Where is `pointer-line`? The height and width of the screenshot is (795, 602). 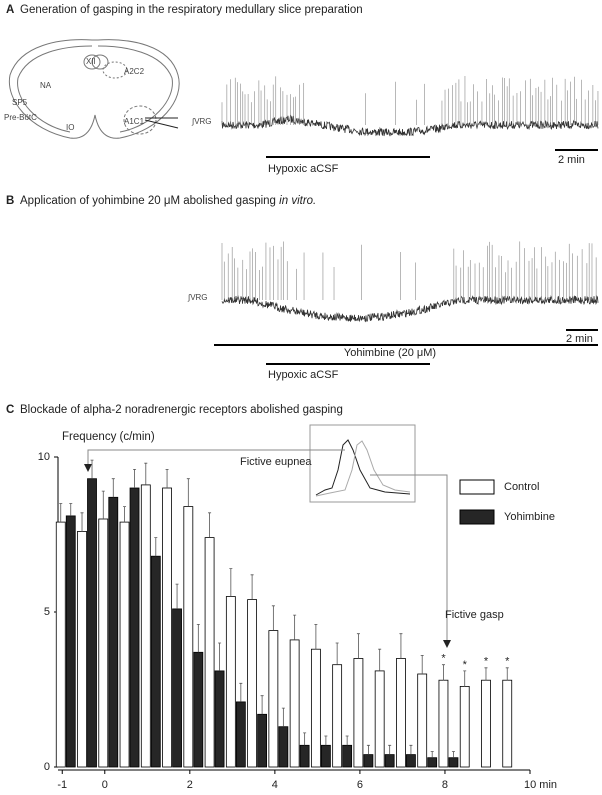 pointer-line is located at coordinates (216, 457).